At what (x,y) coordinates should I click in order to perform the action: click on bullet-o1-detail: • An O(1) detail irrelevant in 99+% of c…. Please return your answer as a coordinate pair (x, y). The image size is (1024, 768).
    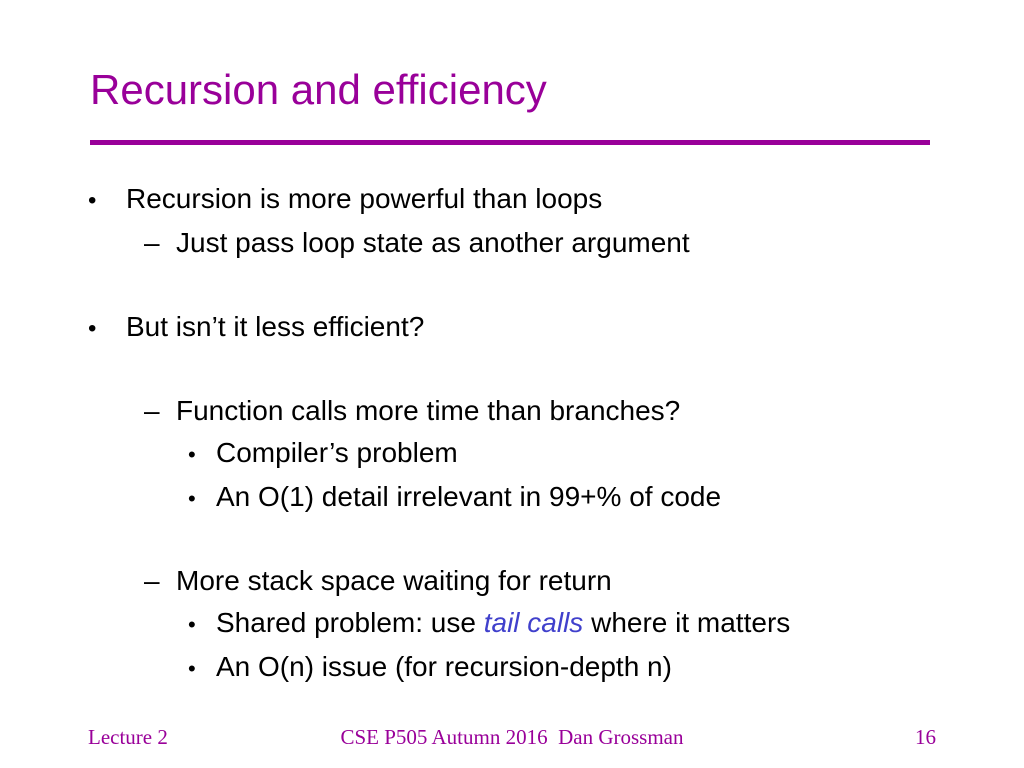
    Looking at the image, I should click on (531, 498).